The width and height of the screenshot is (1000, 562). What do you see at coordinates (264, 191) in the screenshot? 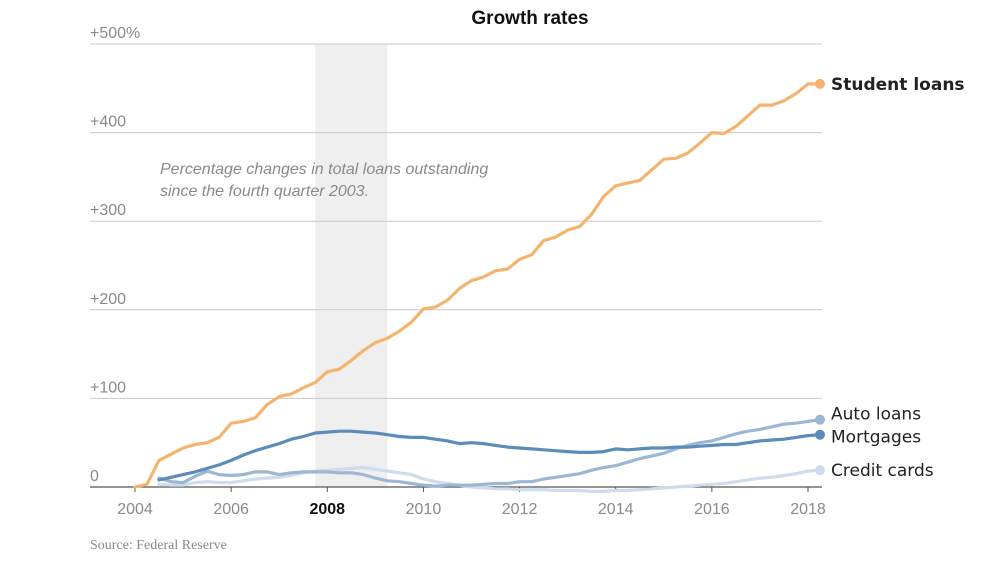
I see `chart-annotation-line-2: since the fourth quarter 2003.` at bounding box center [264, 191].